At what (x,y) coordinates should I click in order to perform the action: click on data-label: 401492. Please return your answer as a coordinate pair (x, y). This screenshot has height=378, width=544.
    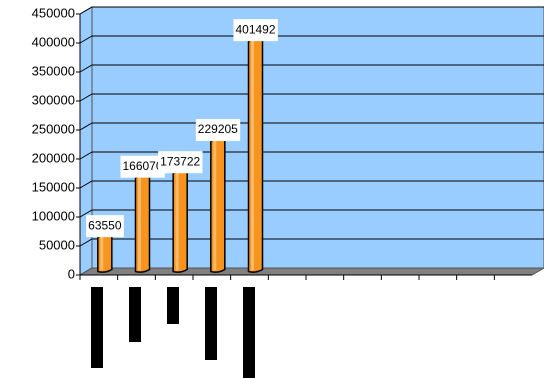
    Looking at the image, I should click on (255, 29).